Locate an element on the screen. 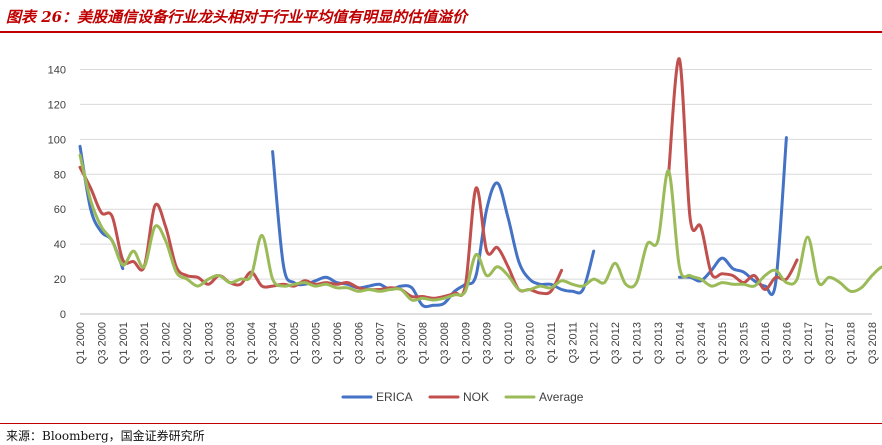 The width and height of the screenshot is (882, 445). x-tick-label: Q3 2018 is located at coordinates (873, 343).